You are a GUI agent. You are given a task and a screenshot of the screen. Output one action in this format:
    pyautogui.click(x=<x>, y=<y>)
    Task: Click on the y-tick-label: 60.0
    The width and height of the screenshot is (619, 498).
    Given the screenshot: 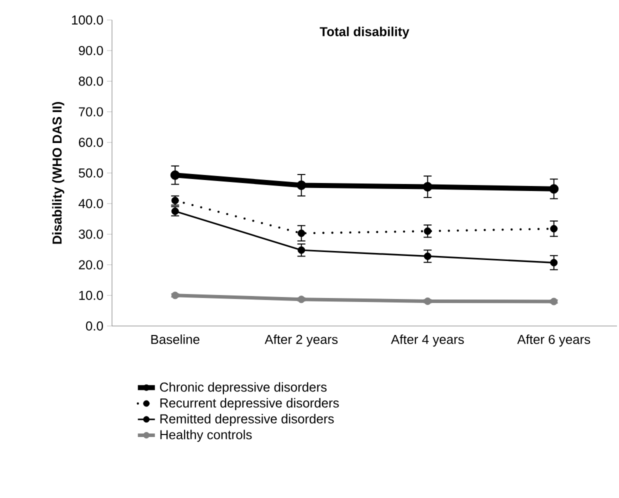 What is the action you would take?
    pyautogui.click(x=90, y=142)
    